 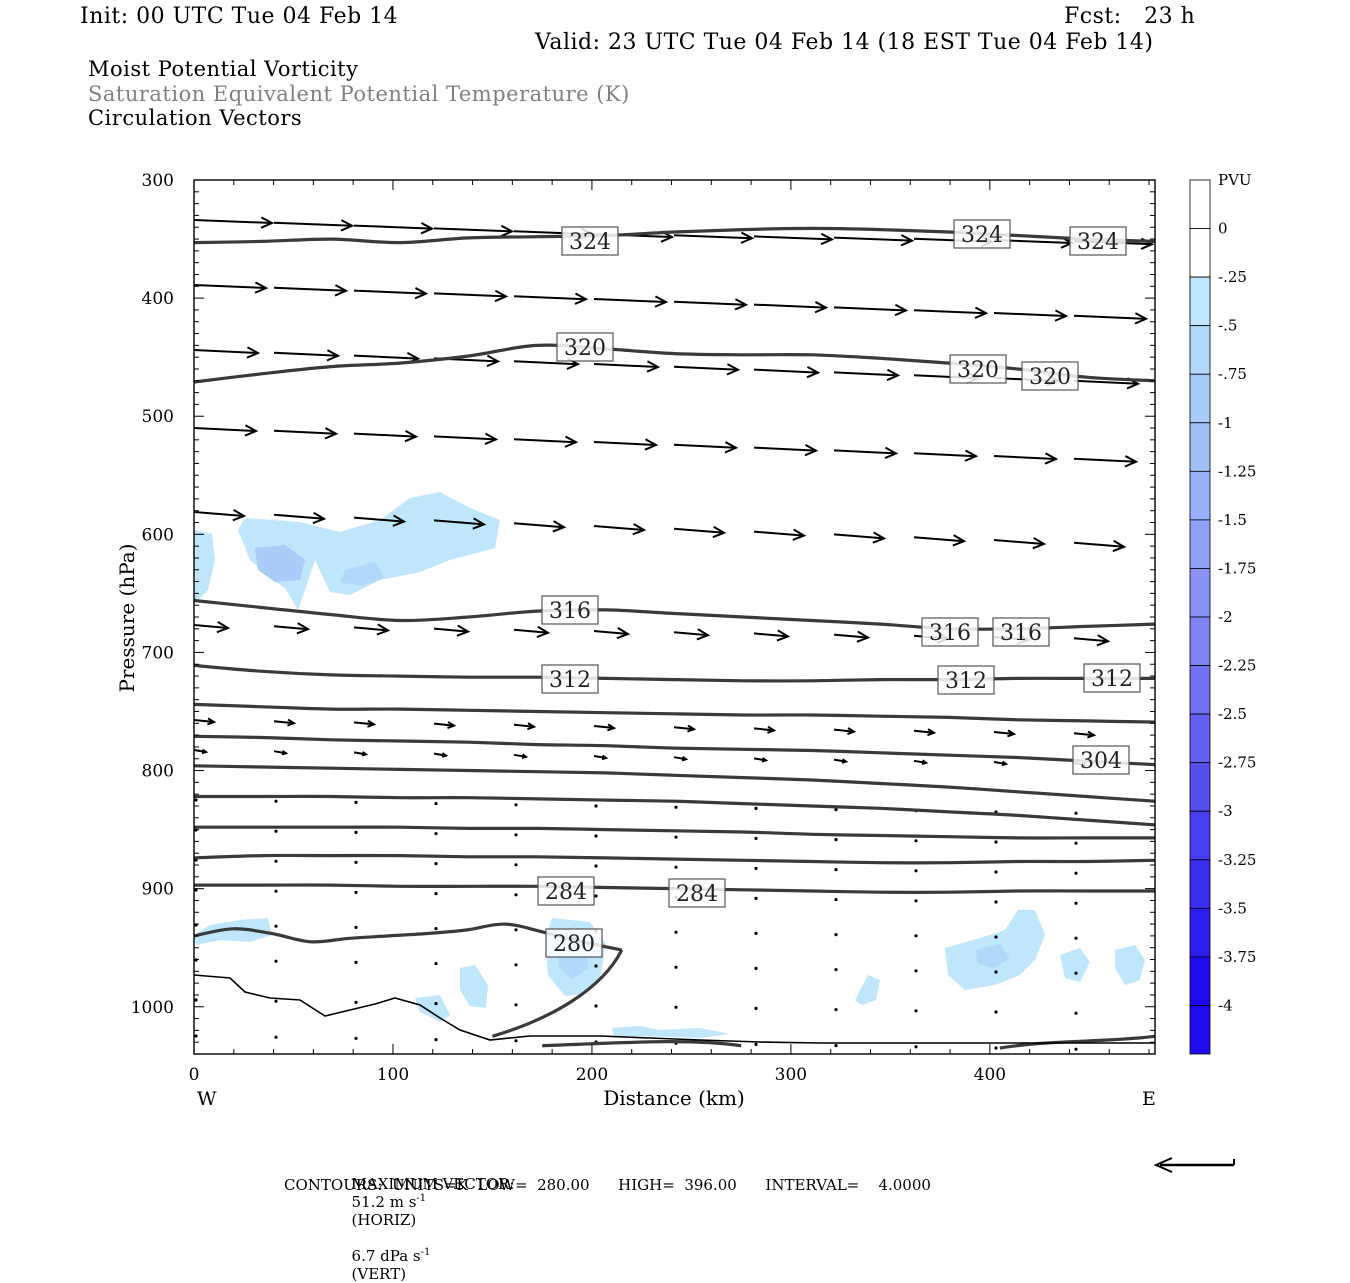 I want to click on colorbar-label: -.75, so click(x=1232, y=374).